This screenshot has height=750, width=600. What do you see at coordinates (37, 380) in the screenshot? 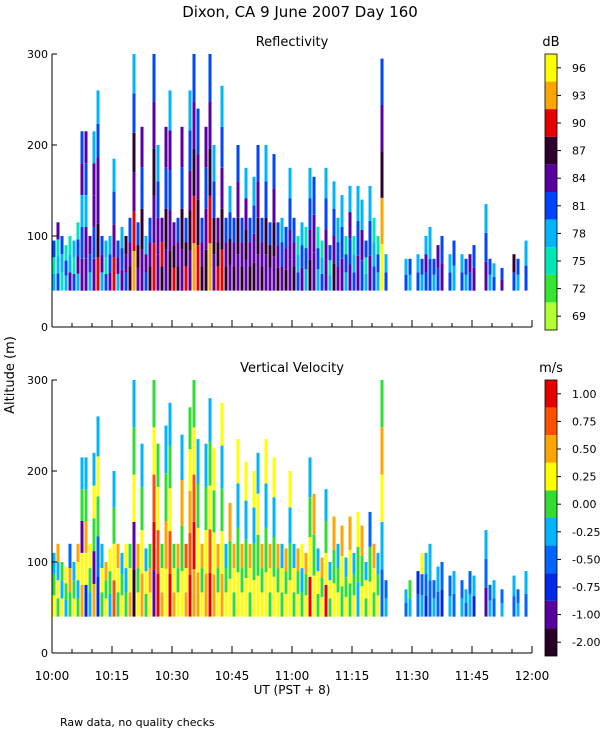
I see `y-tick-label: 300` at bounding box center [37, 380].